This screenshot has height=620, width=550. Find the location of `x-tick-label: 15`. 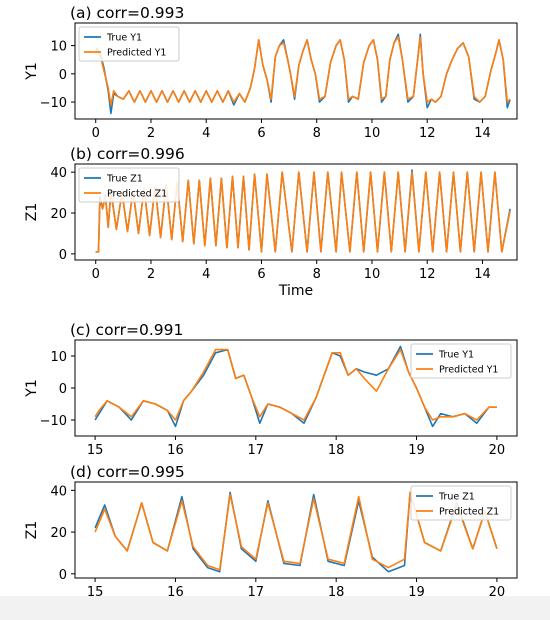

x-tick-label: 15 is located at coordinates (95, 450).